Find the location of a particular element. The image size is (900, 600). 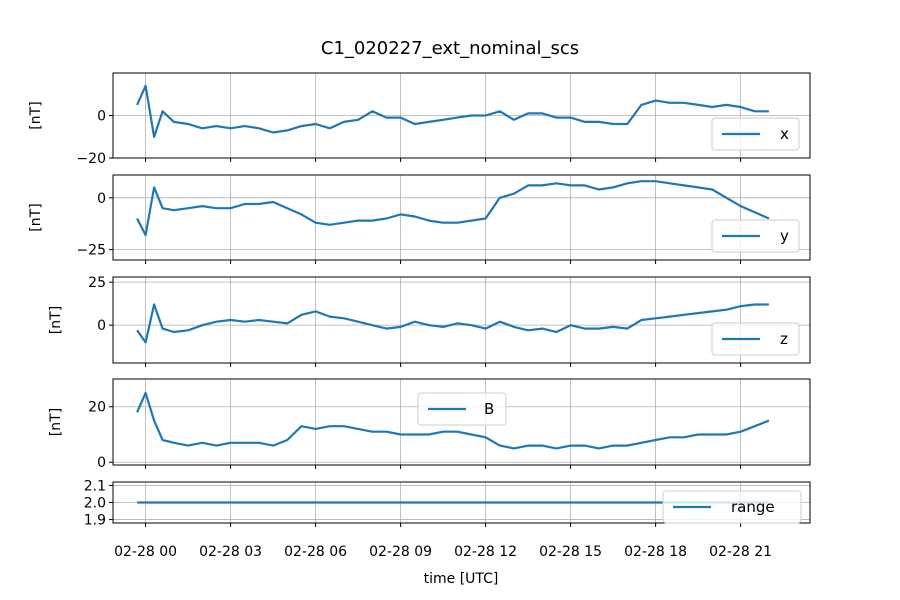

legend-box is located at coordinates (732, 507).